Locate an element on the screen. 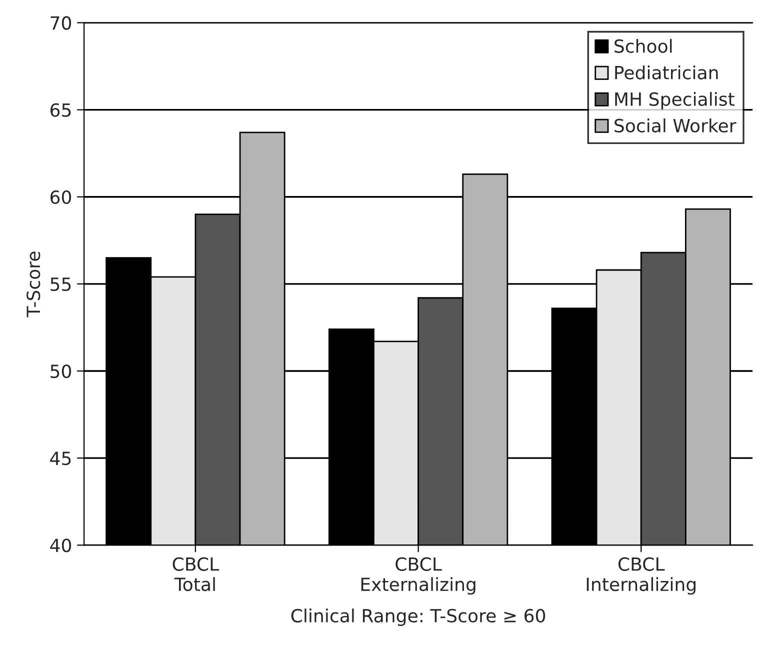  legend-label: School is located at coordinates (643, 45).